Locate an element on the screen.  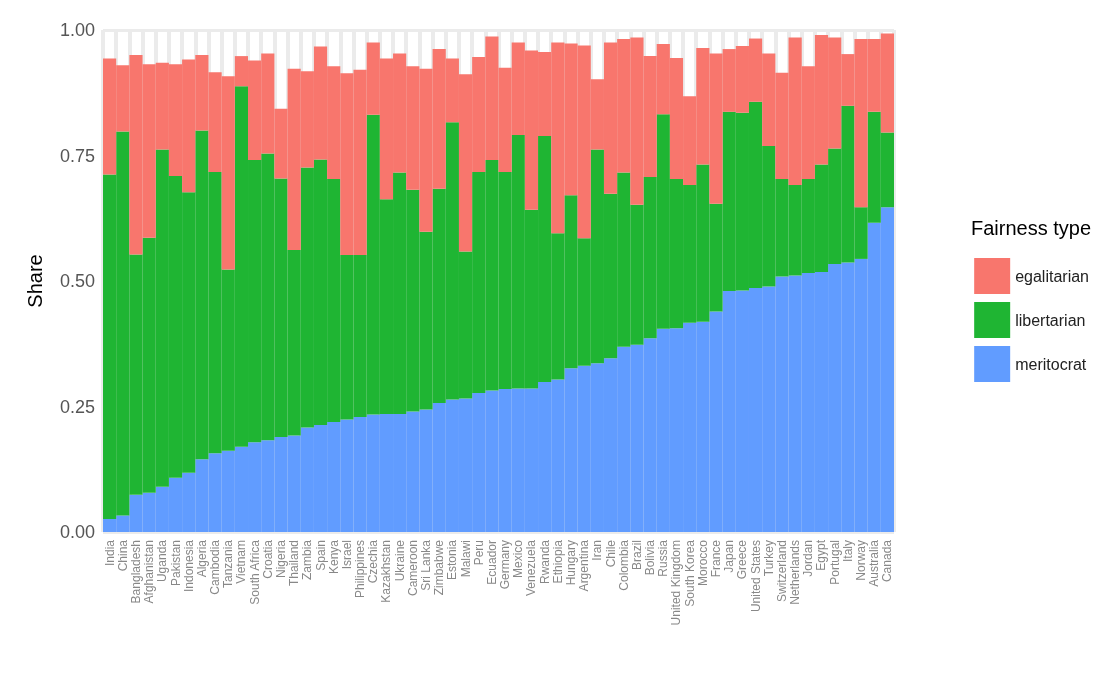
x-tick-label: Argentina is located at coordinates (584, 565).